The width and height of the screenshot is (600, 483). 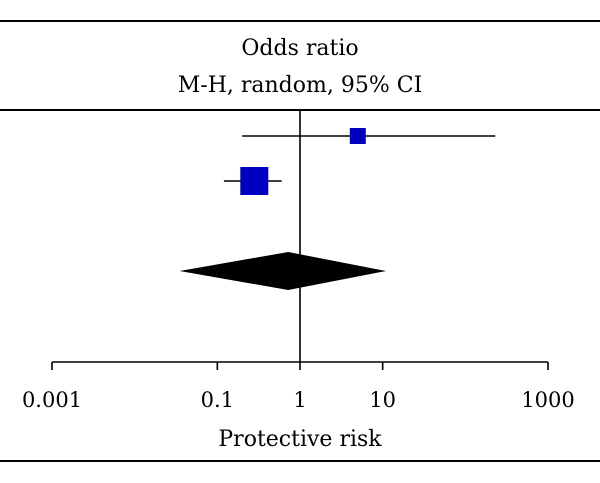 I want to click on x-tick-label: 1, so click(x=299, y=400).